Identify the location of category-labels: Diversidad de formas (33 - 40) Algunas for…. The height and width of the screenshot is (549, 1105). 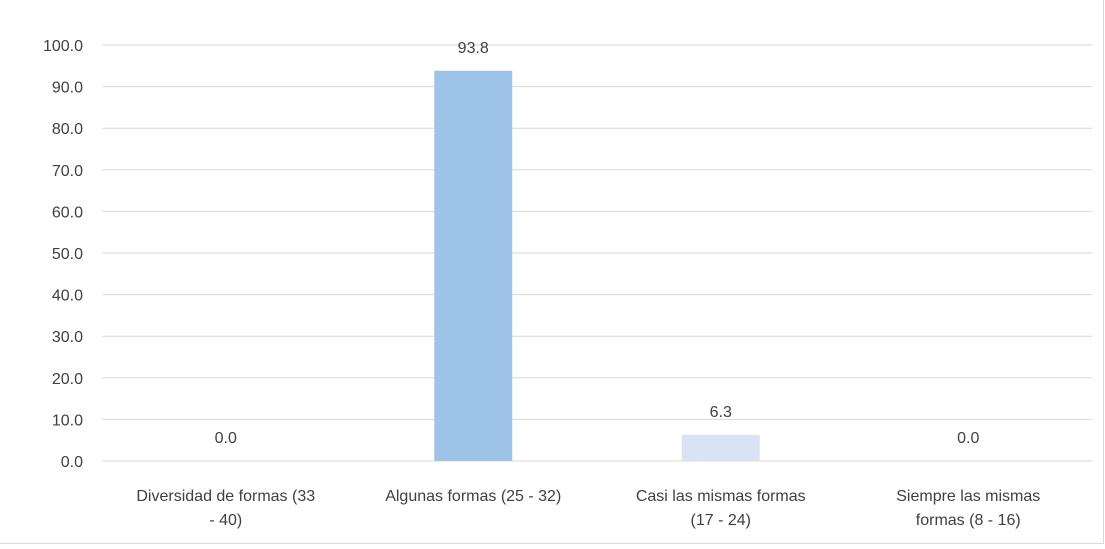
(588, 508).